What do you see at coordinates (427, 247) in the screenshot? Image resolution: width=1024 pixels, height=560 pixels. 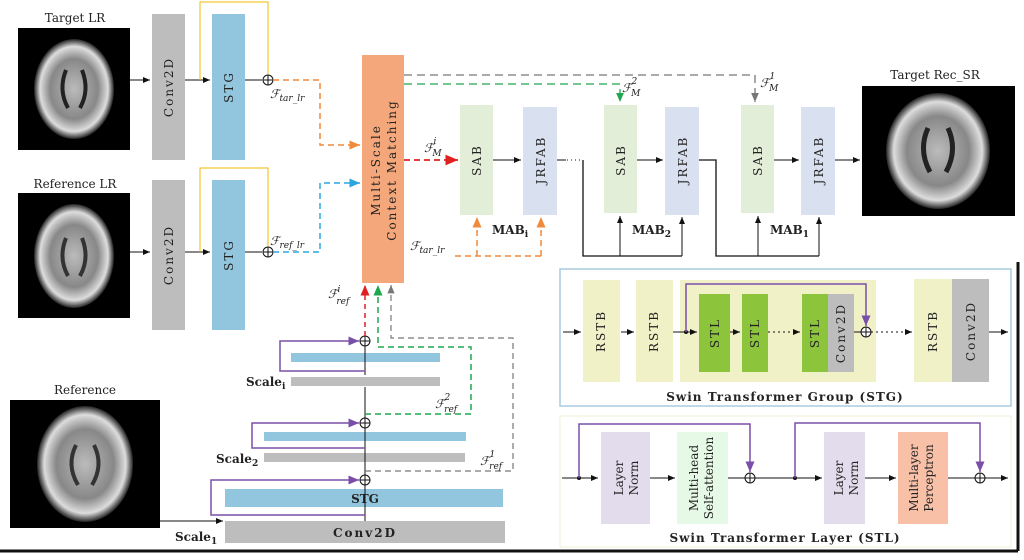 I see `f-tar-lr-label-2: ℱtar_lr` at bounding box center [427, 247].